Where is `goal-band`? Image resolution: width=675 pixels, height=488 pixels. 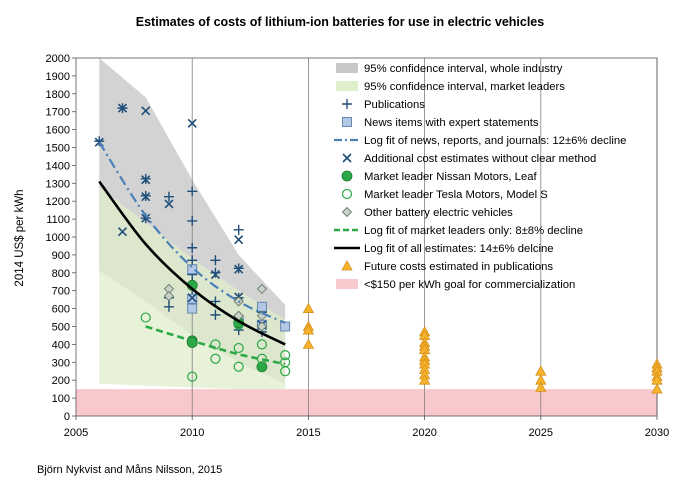
goal-band is located at coordinates (366, 402).